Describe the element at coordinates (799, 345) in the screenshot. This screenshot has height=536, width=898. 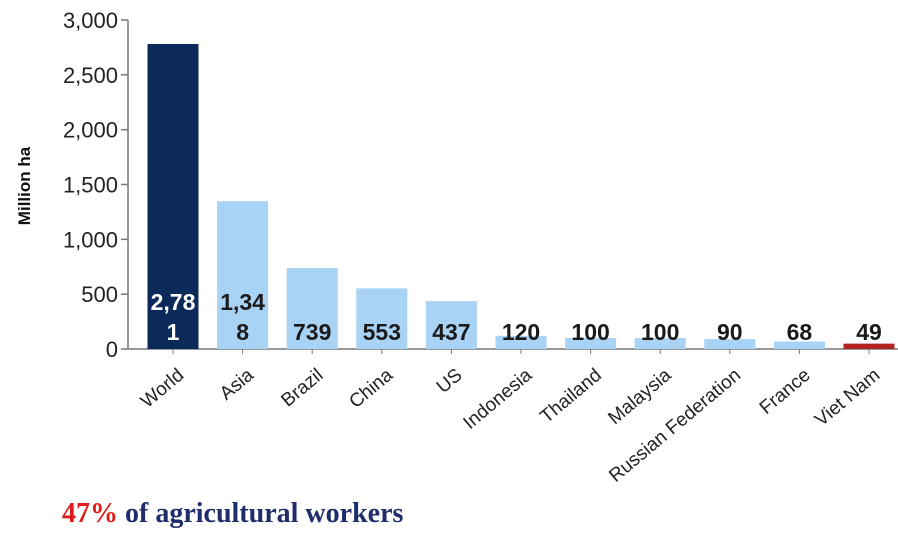
I see `bar-france` at that location.